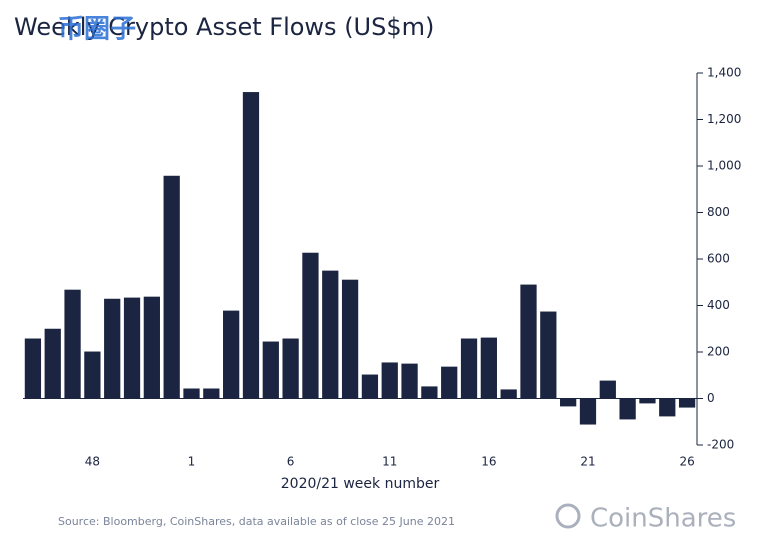  What do you see at coordinates (97, 30) in the screenshot?
I see `watermark: 币圈子` at bounding box center [97, 30].